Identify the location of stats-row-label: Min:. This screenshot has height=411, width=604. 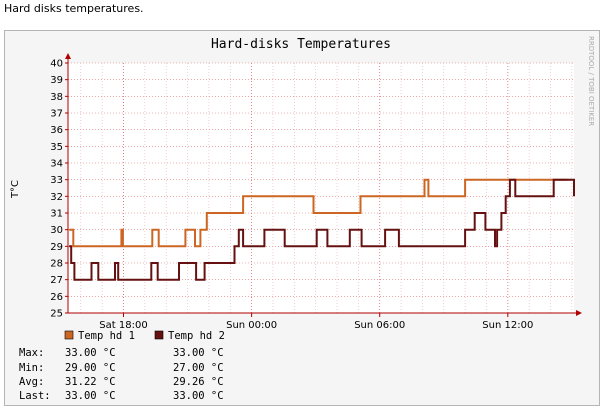
(31, 368).